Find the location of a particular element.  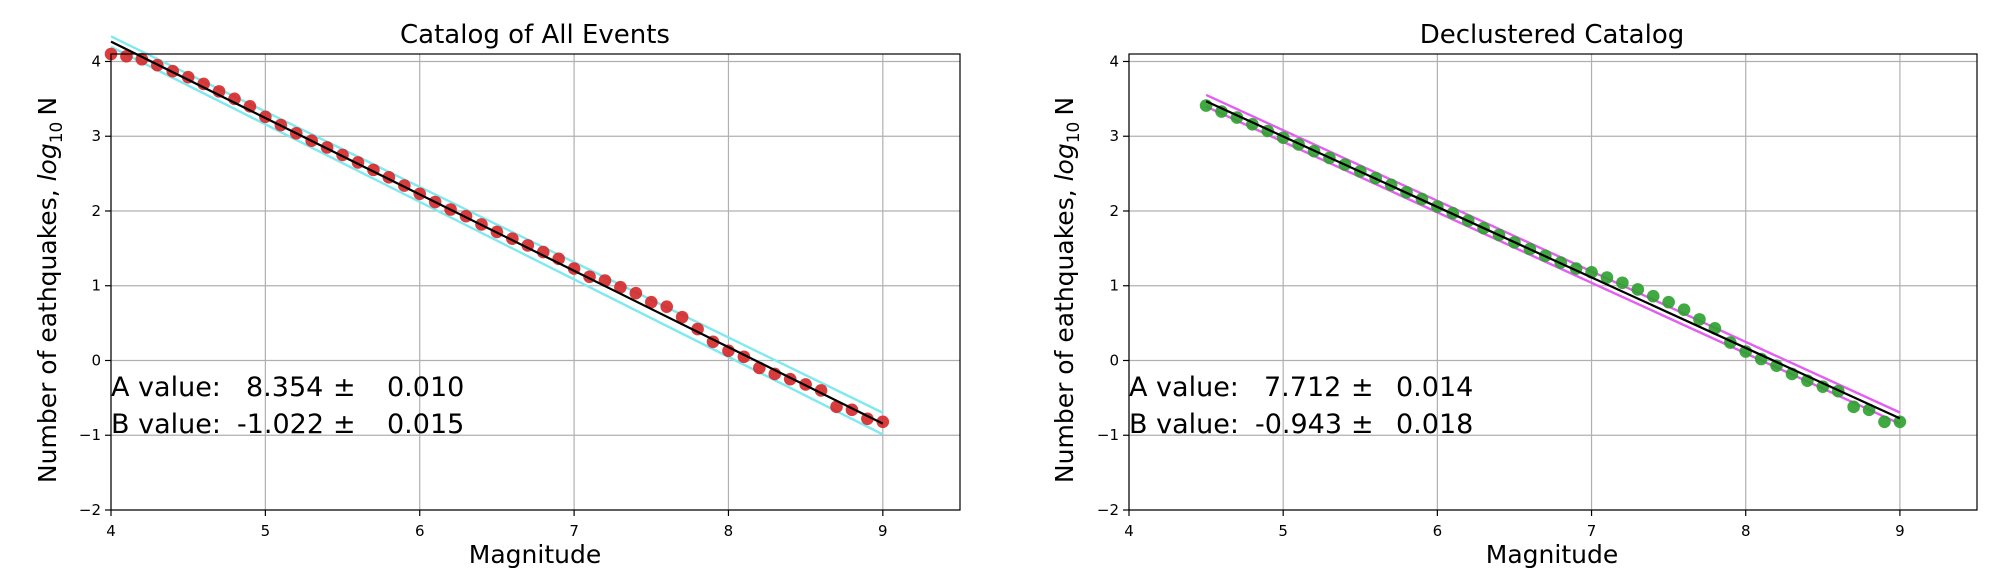

a-value-annotation: A value: 7.712 ± 0.014 is located at coordinates (1301, 387).